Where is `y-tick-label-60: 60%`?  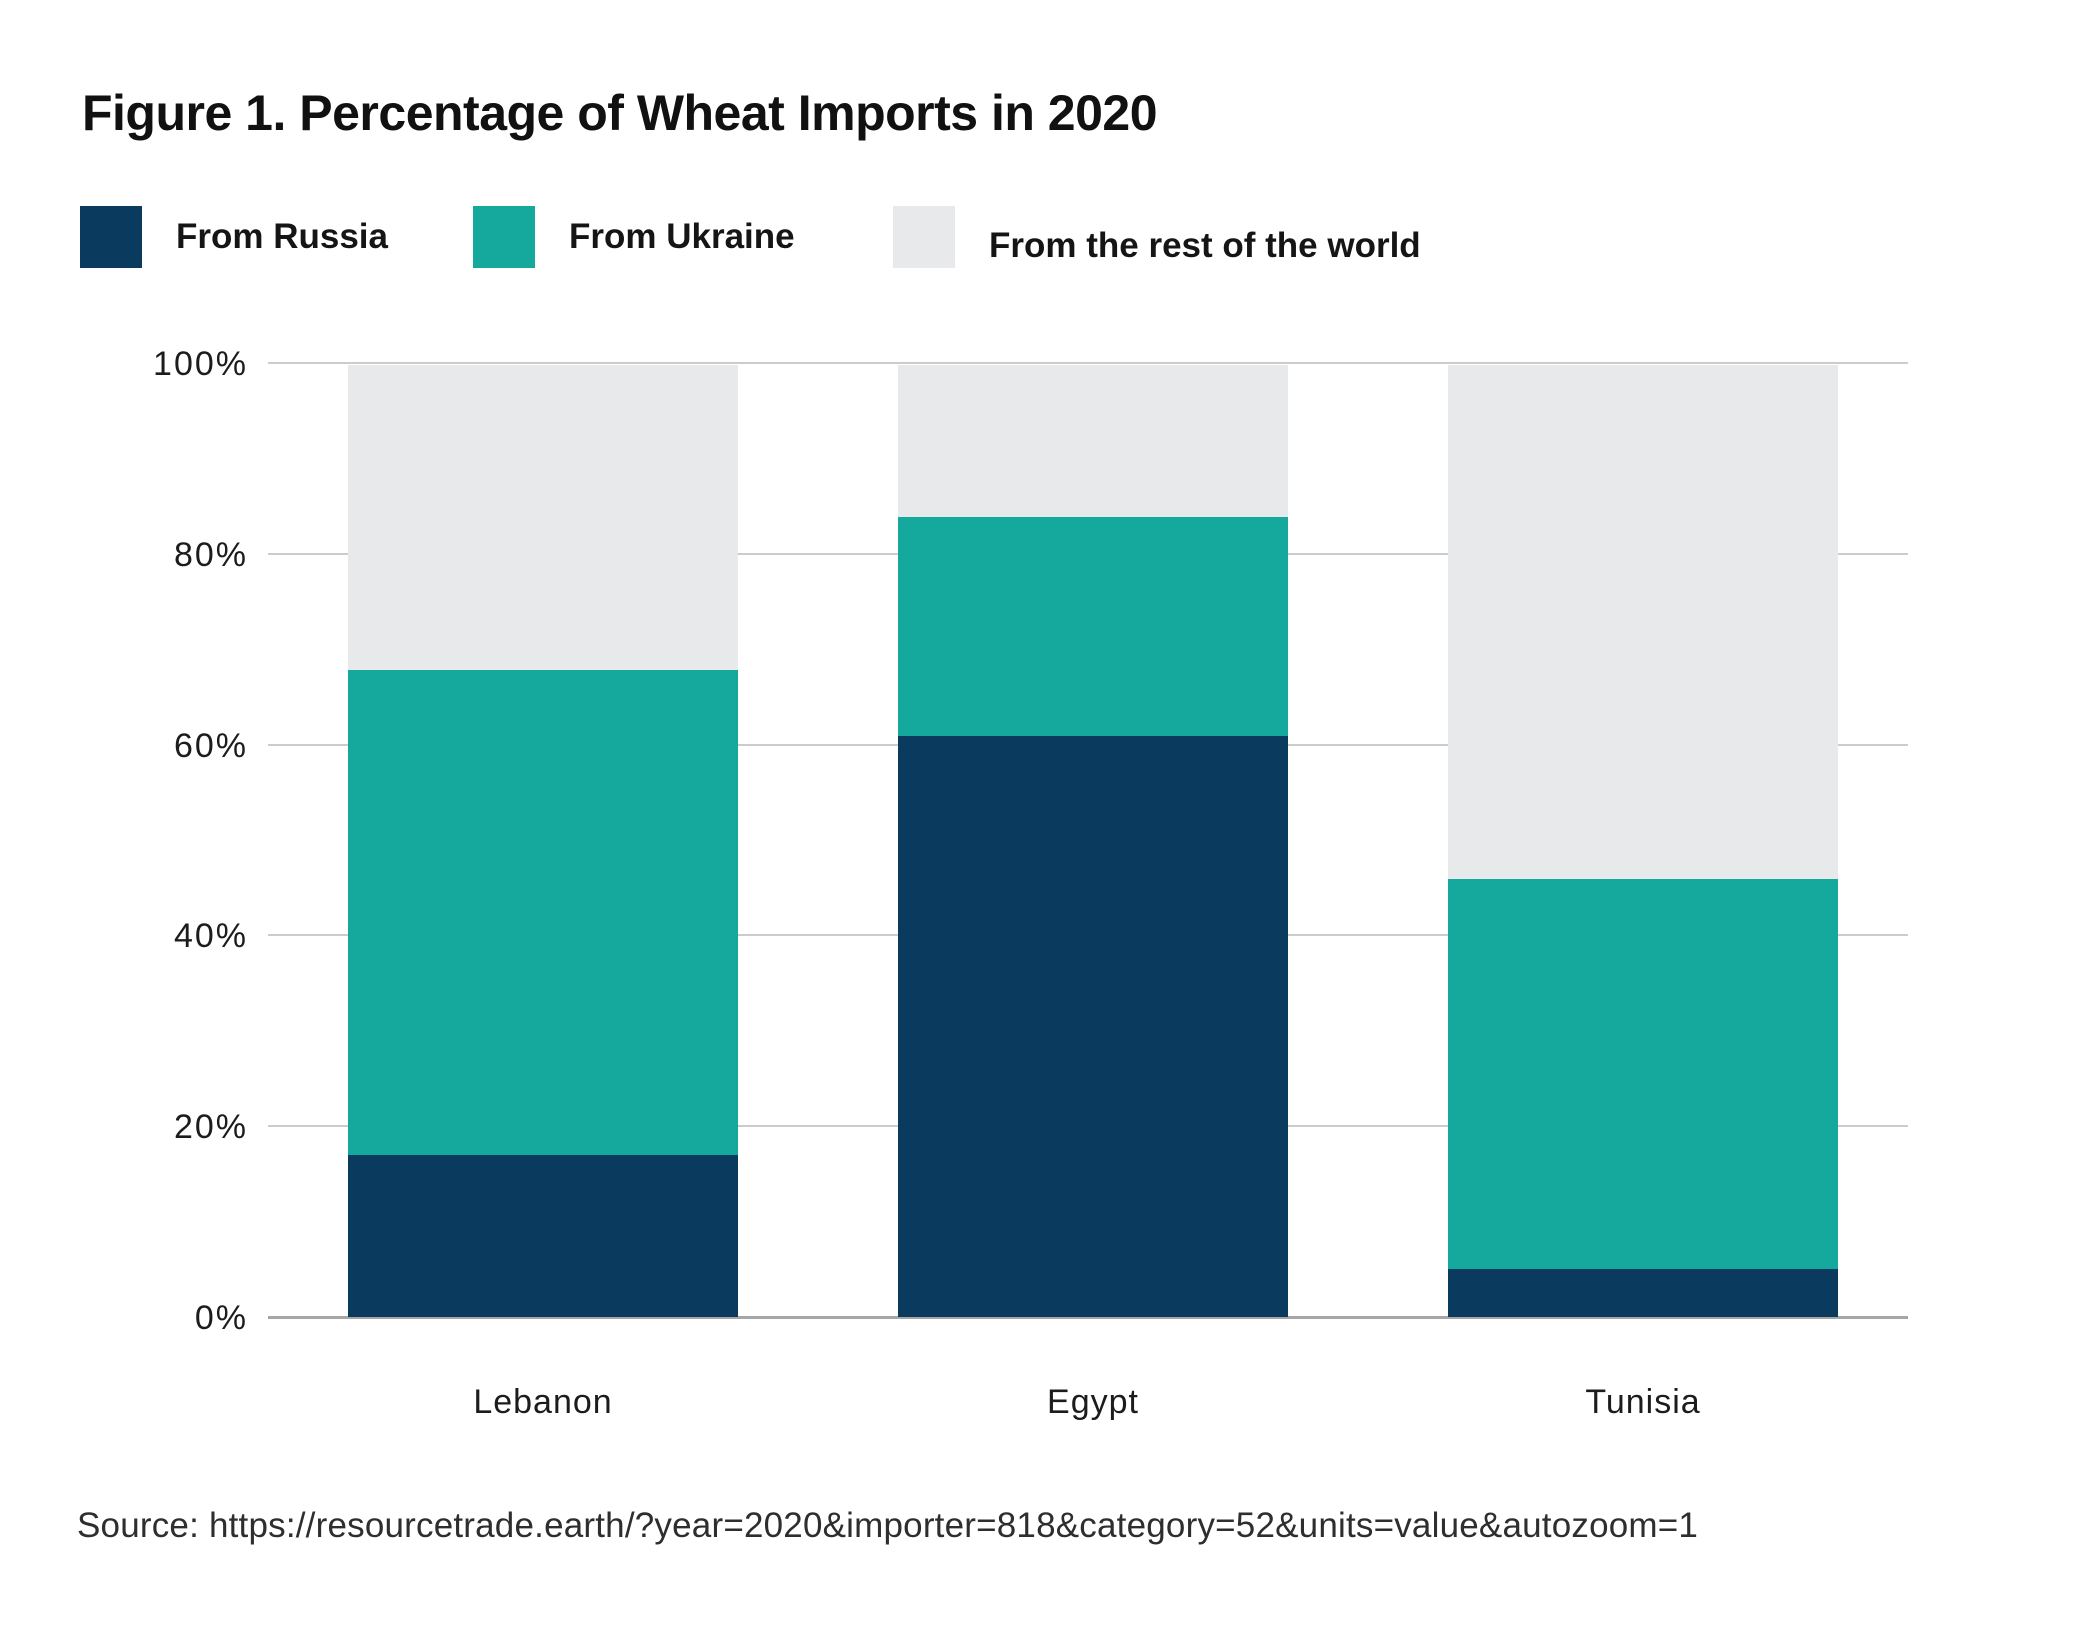
y-tick-label-60: 60% is located at coordinates (210, 745).